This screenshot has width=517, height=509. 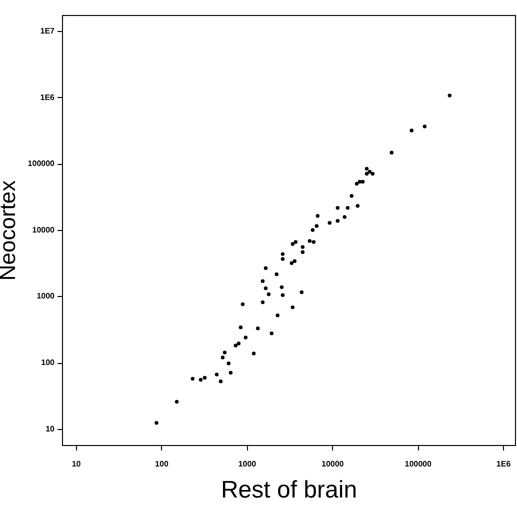 I want to click on y-tick-label: 1000, so click(x=46, y=296).